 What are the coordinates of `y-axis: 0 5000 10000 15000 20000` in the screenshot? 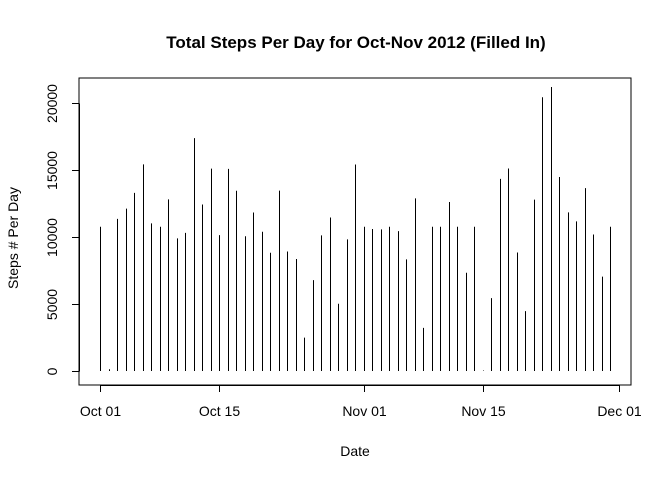 It's located at (62, 229).